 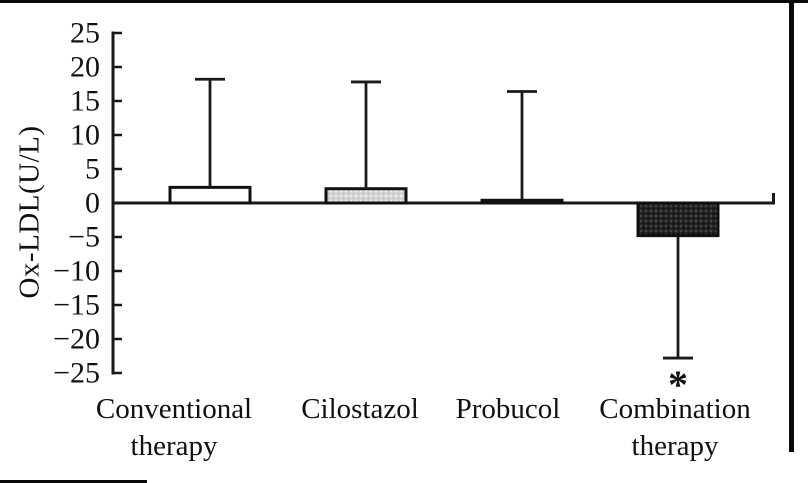 I want to click on y-tick-label: −10, so click(x=76, y=271).